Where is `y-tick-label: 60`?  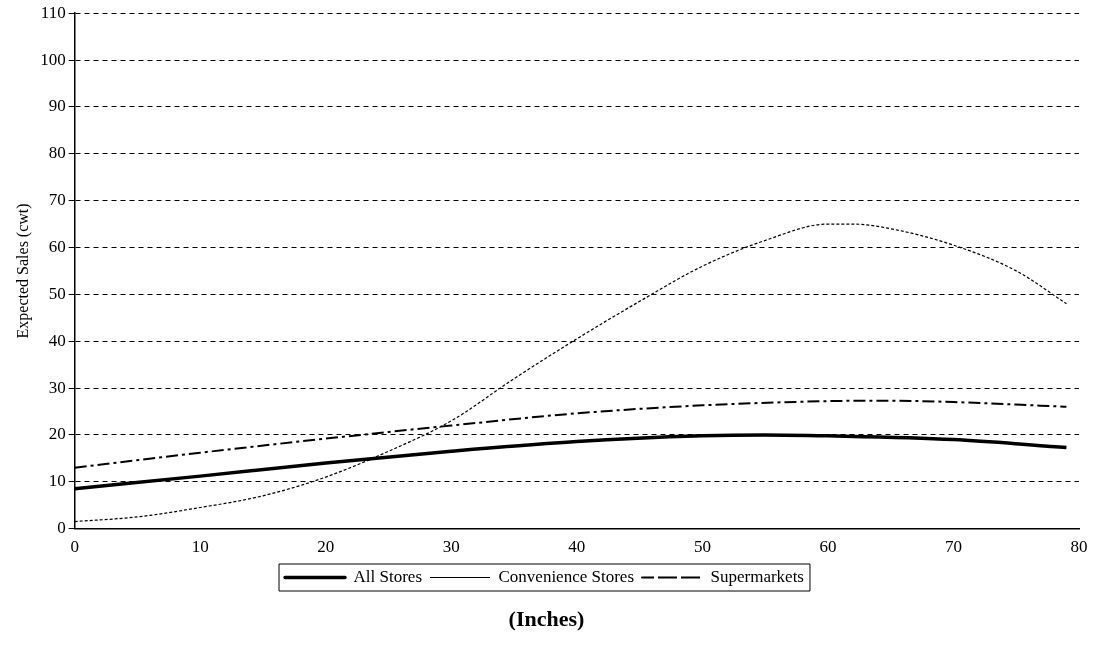 y-tick-label: 60 is located at coordinates (57, 246).